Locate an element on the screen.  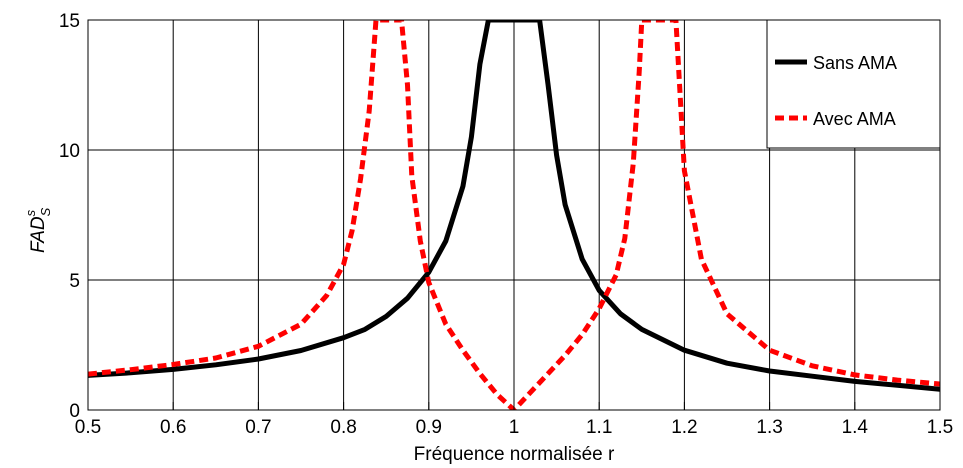
x-tick-label: 1.2 is located at coordinates (684, 427).